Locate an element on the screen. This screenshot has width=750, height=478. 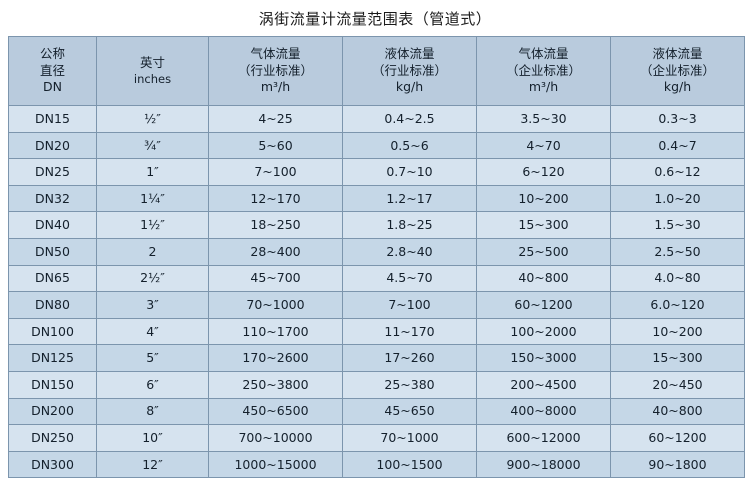
cell-gas-enterprise: 40~800 is located at coordinates (543, 278).